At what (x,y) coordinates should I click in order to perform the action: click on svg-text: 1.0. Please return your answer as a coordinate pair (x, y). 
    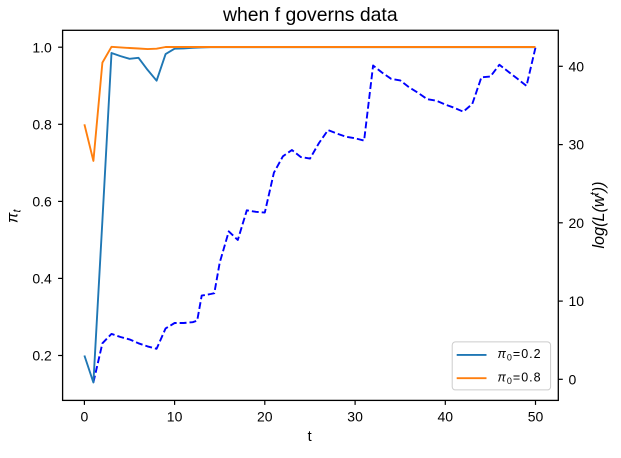
    Looking at the image, I should click on (42, 47).